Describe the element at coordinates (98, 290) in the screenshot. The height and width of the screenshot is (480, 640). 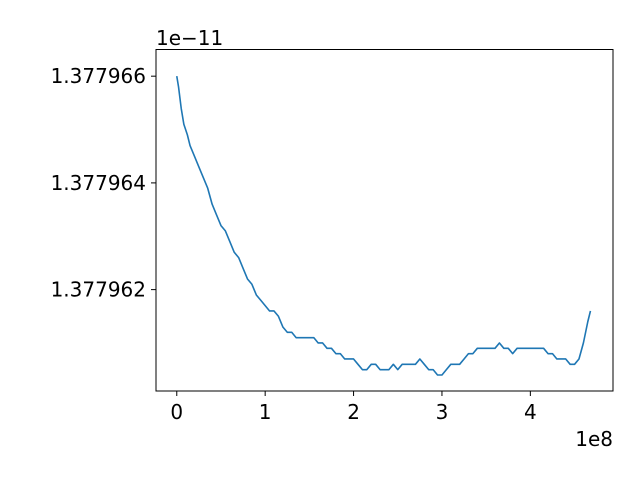
I see `y-tick-label: 1.377962` at that location.